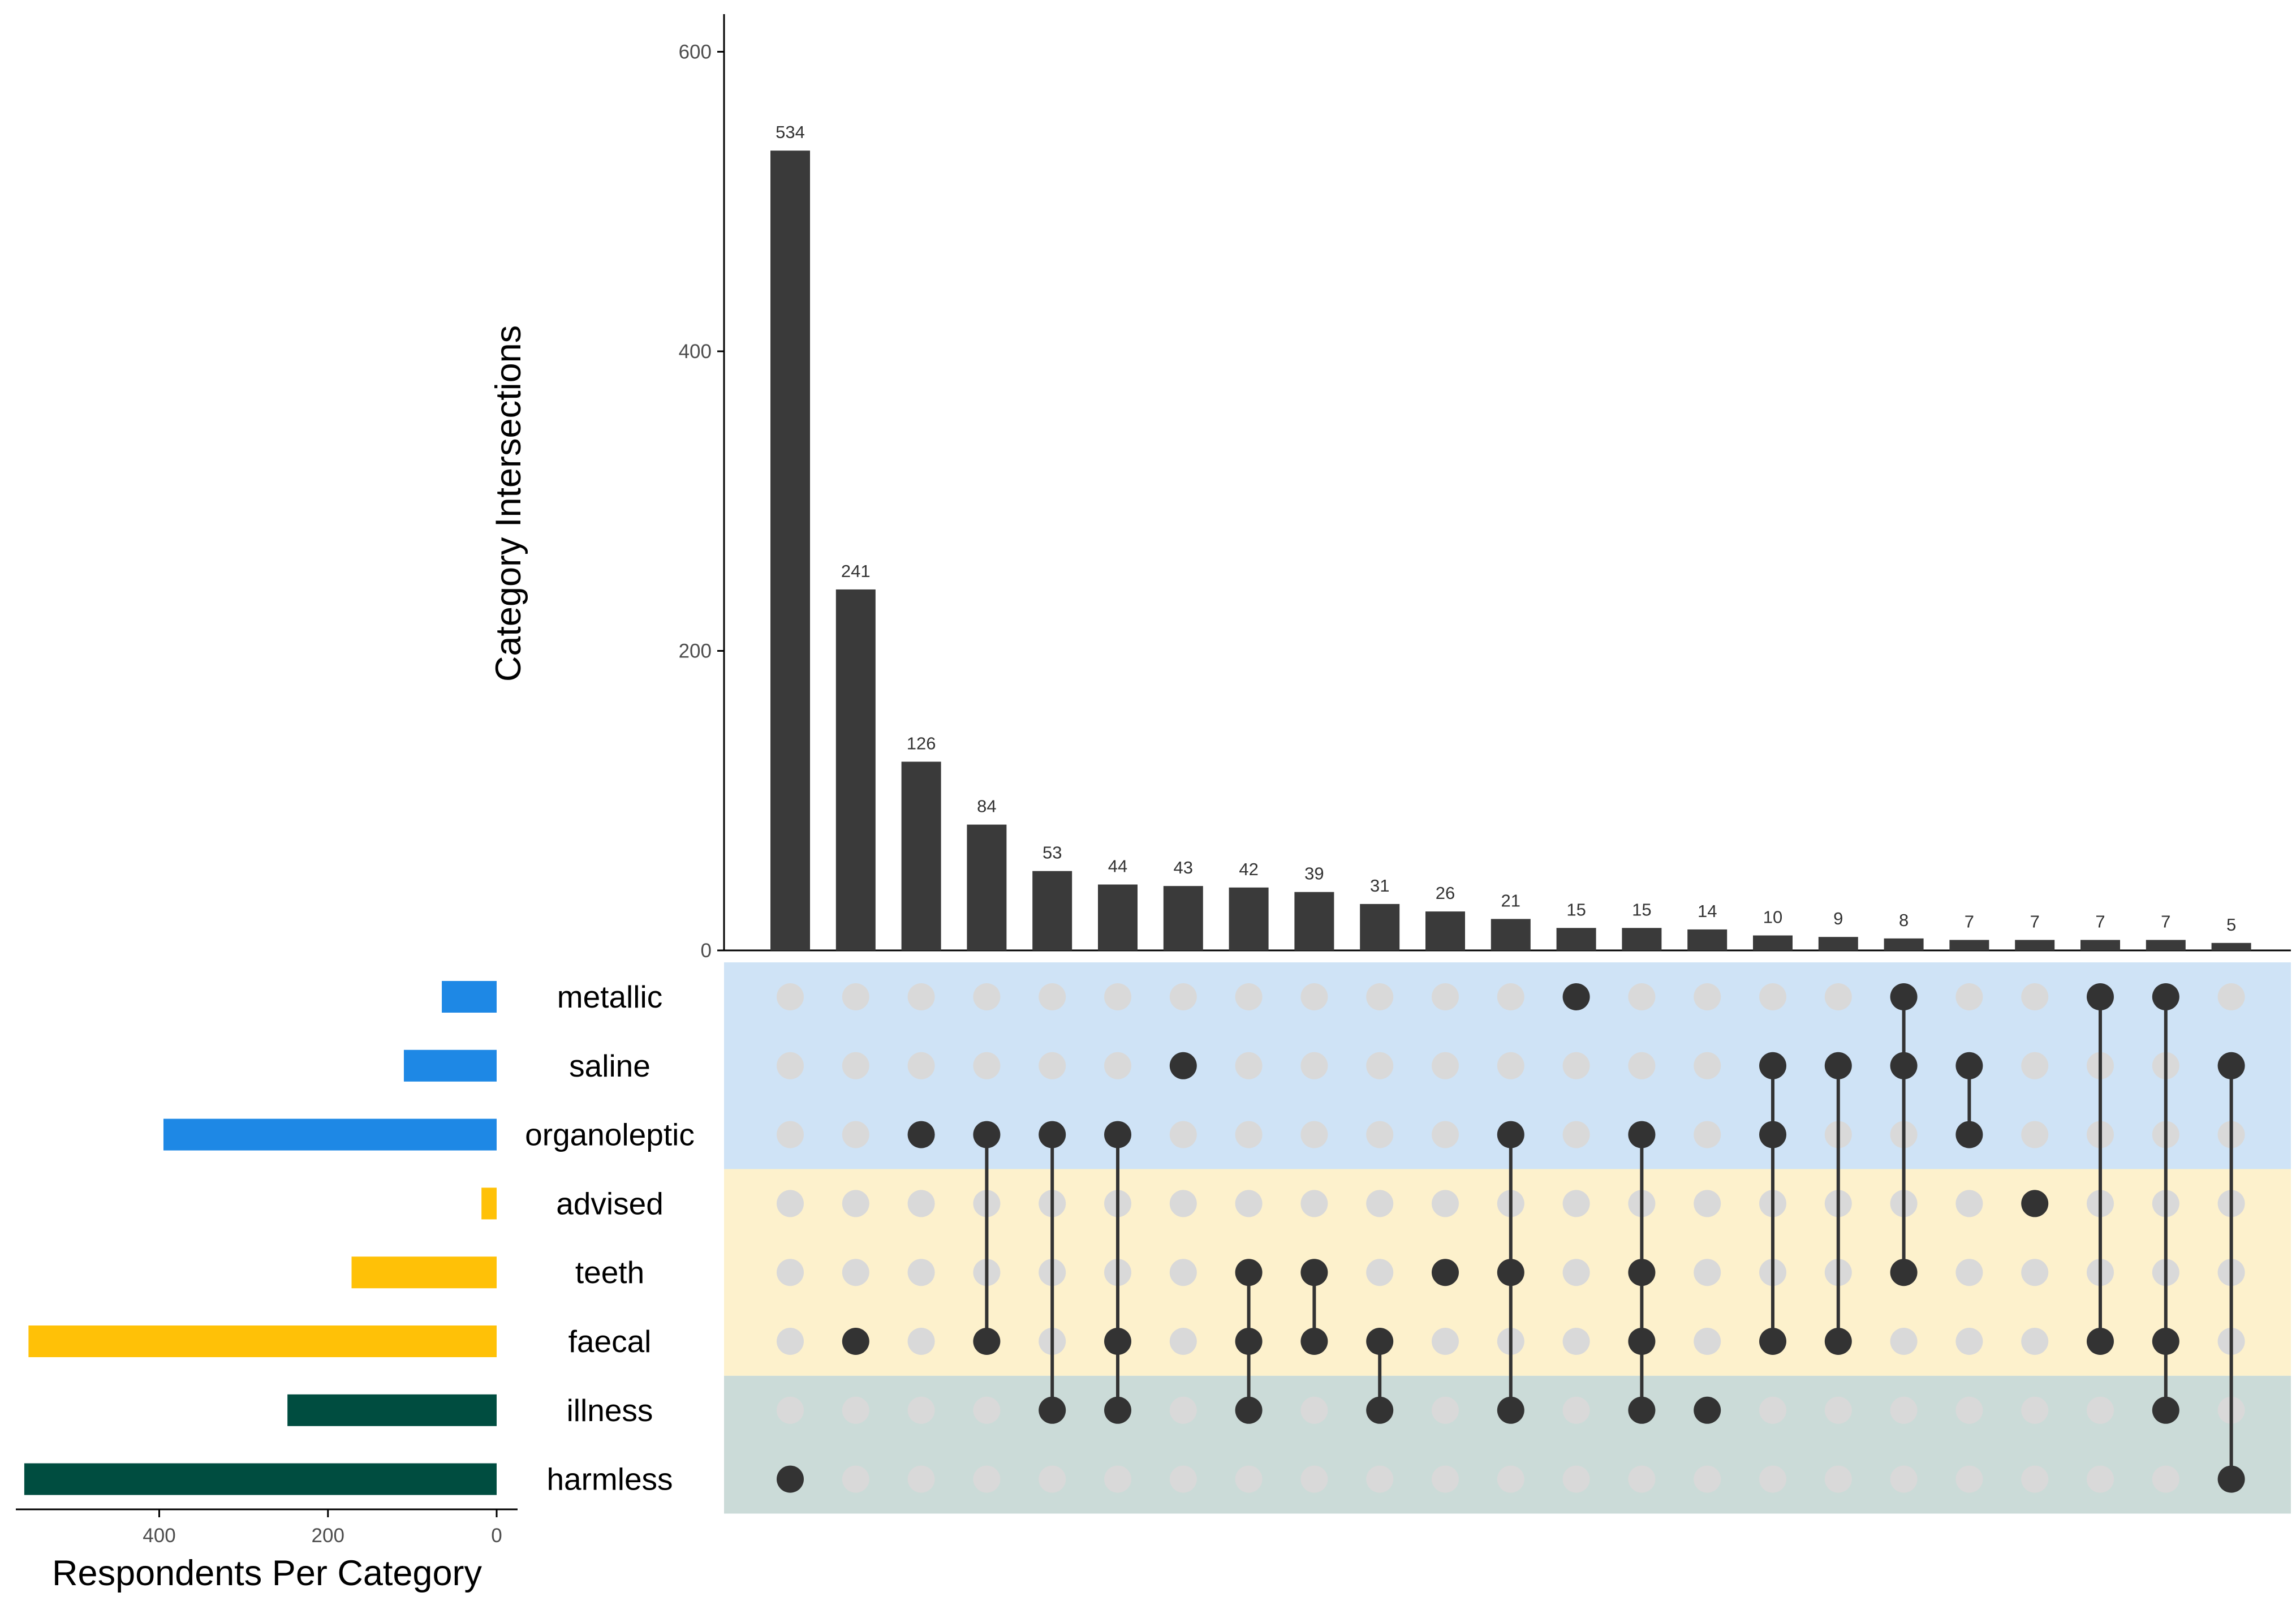 This screenshot has width=2296, height=1601. Describe the element at coordinates (1117, 866) in the screenshot. I see `intersection-bar-label: 44` at that location.